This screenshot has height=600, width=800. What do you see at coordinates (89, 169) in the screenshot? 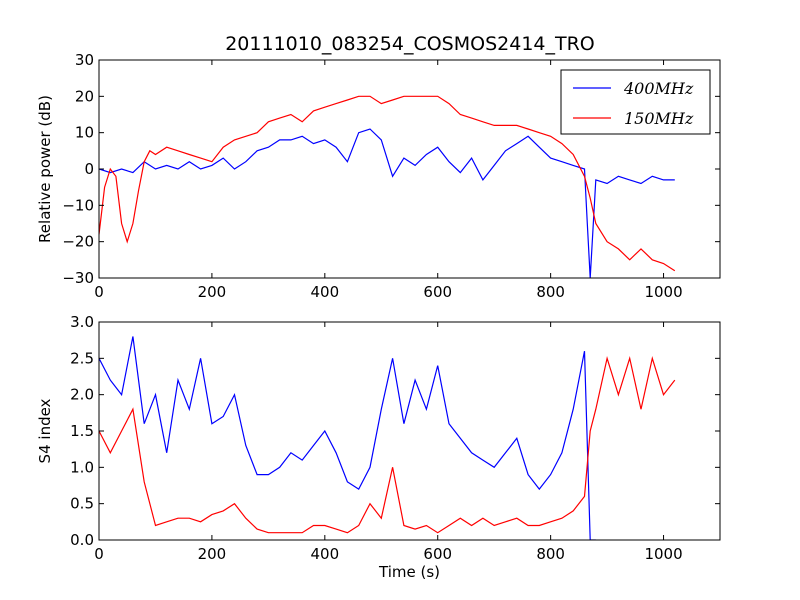
I see `y-tick-label: 0` at bounding box center [89, 169].